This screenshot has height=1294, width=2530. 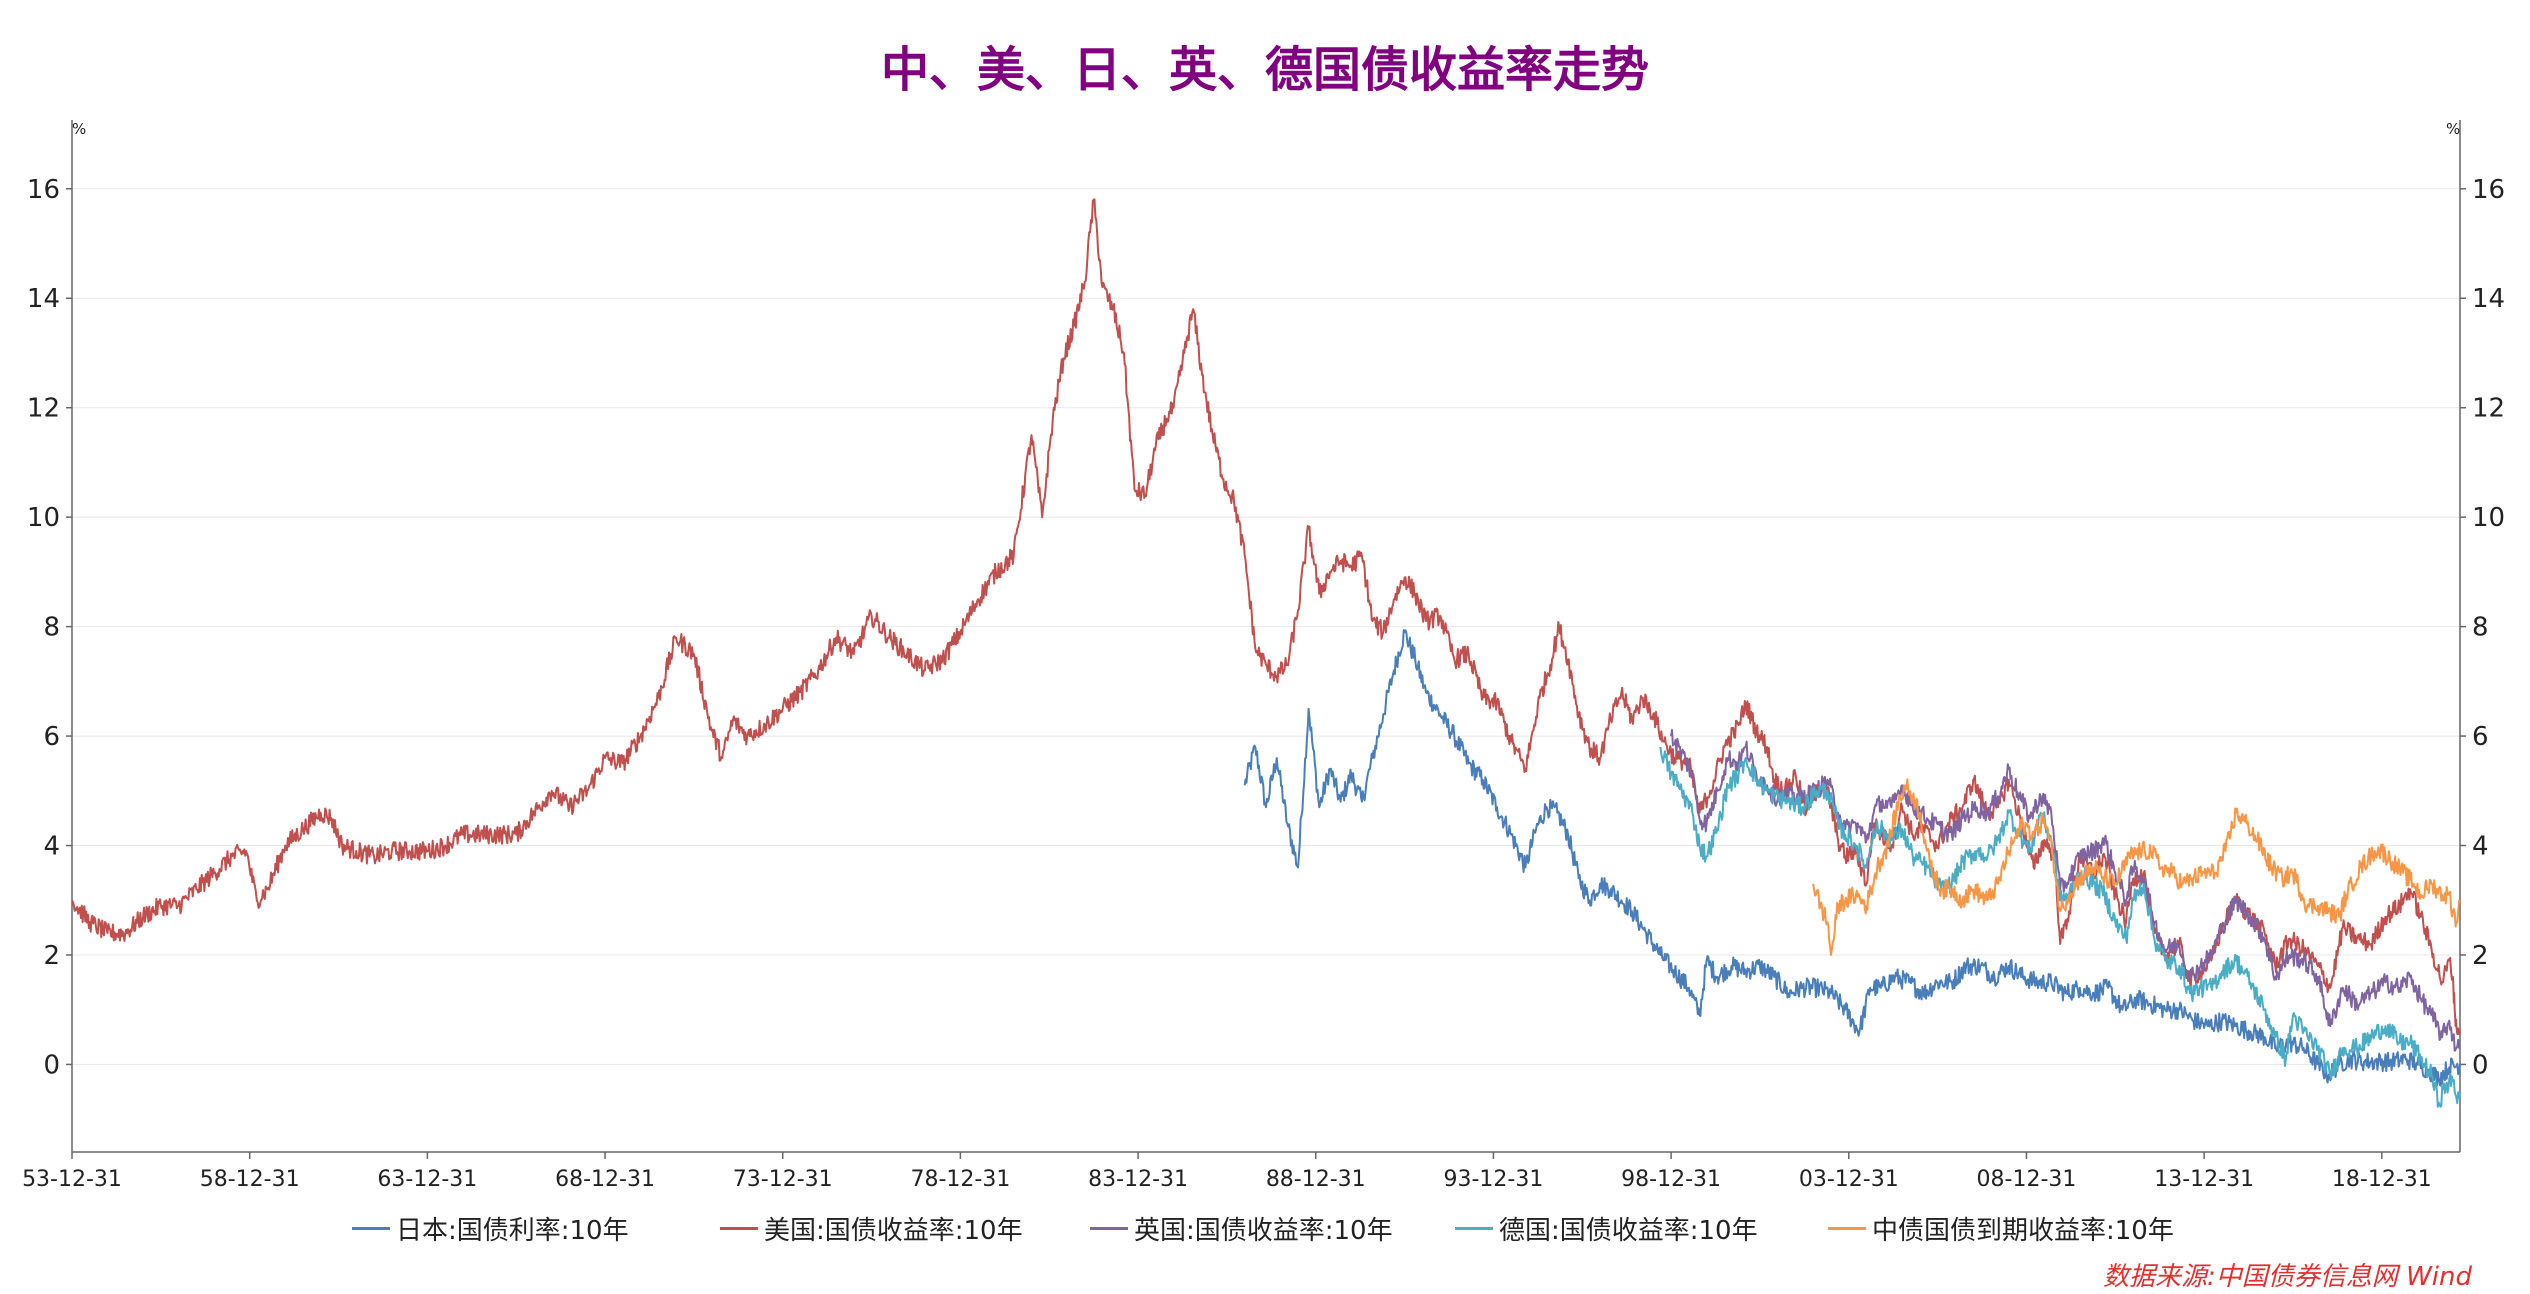 I want to click on legend-item: 中债国债到期收益率:10年, so click(x=2001, y=1228).